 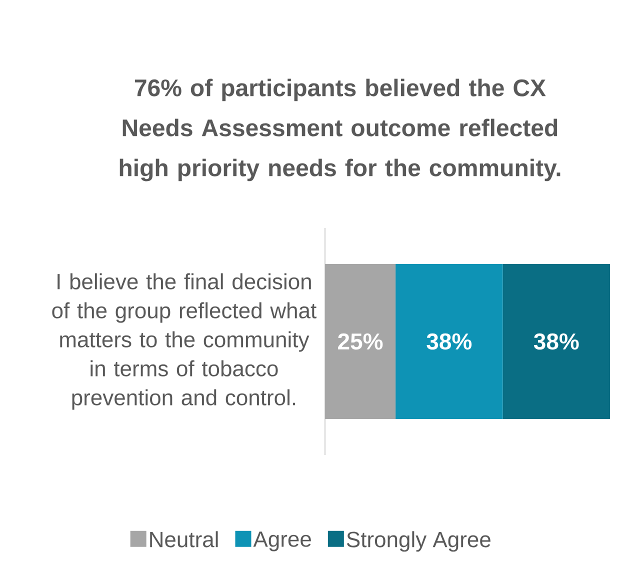 What do you see at coordinates (360, 341) in the screenshot?
I see `data-label: 25%` at bounding box center [360, 341].